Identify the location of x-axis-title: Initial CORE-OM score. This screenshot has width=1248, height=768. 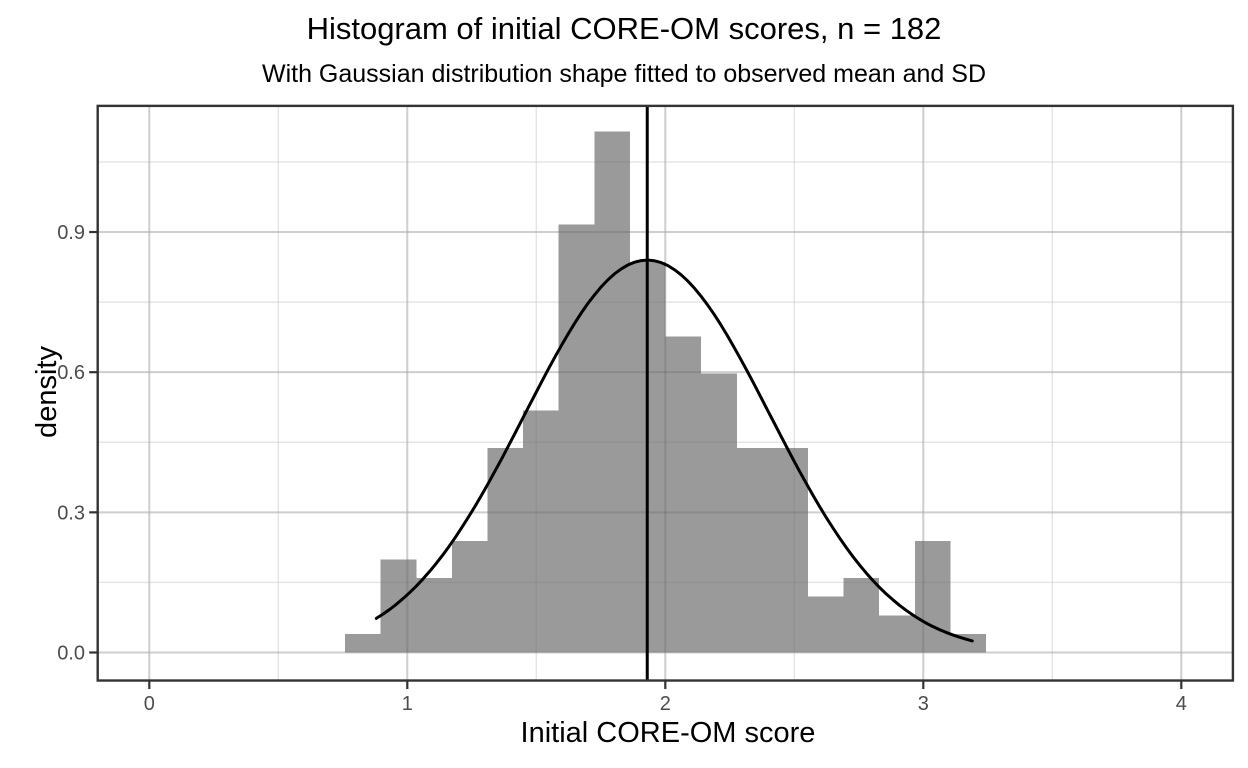
(668, 733).